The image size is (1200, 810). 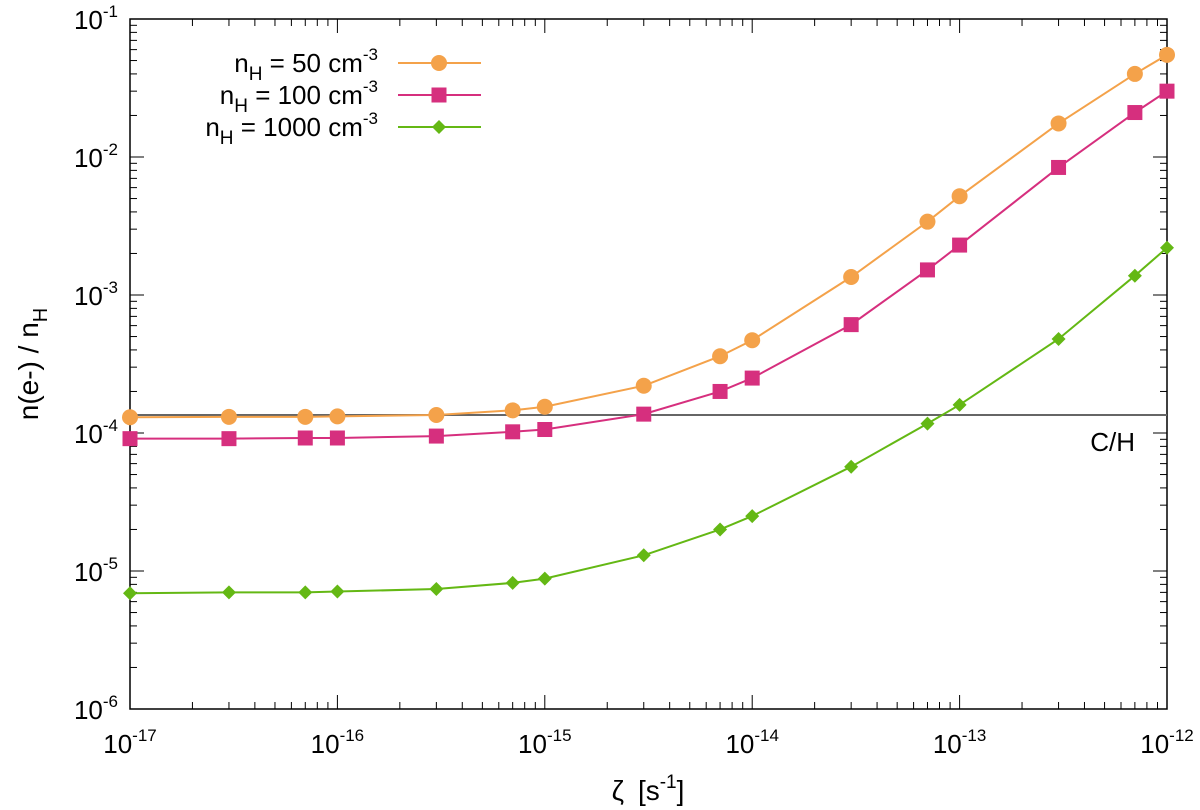 What do you see at coordinates (338, 742) in the screenshot?
I see `x-tick-label: 10-16` at bounding box center [338, 742].